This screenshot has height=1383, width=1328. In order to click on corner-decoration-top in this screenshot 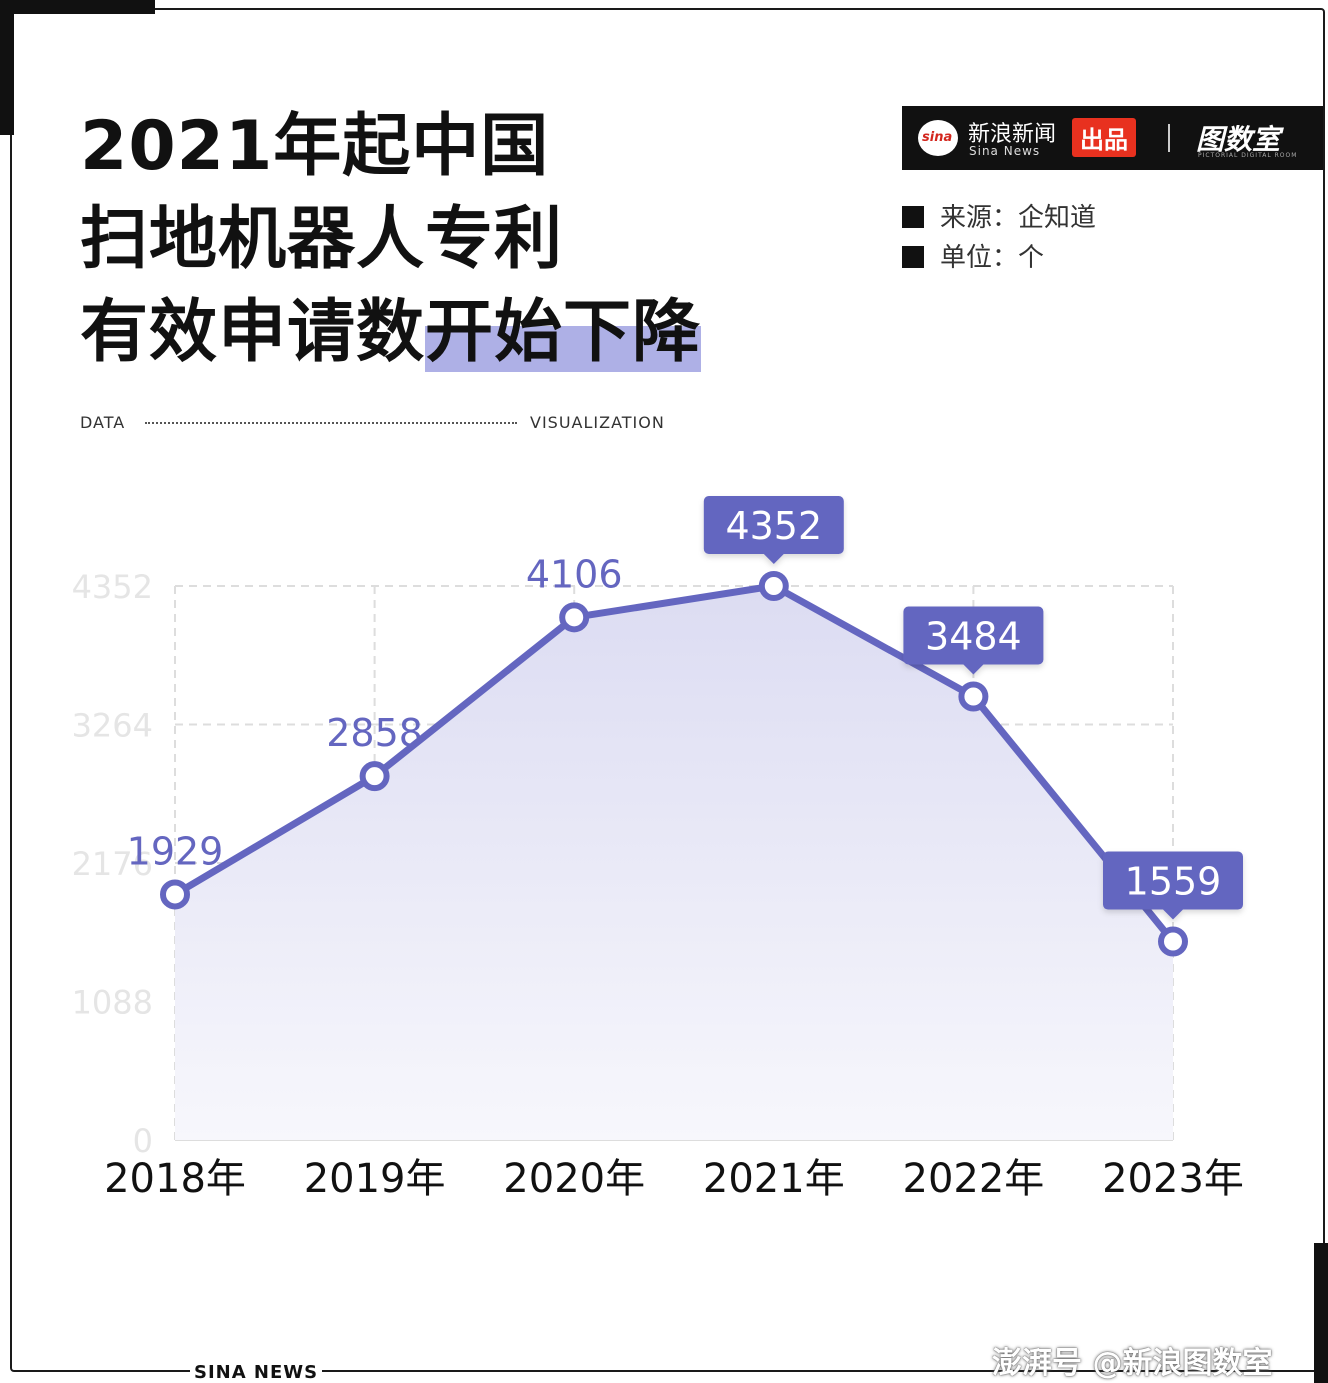, I will do `click(77, 7)`.